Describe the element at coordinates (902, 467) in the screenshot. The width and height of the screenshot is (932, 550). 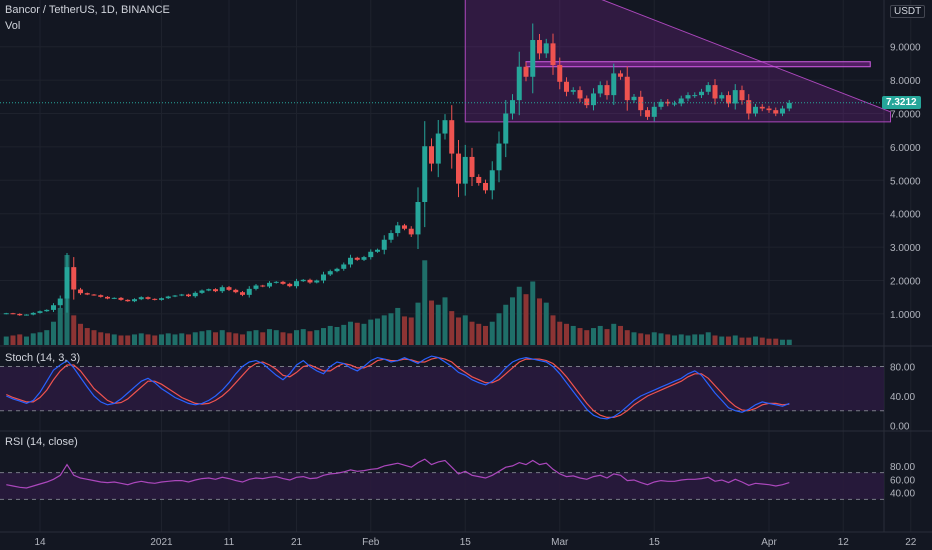
I see `rsi-tick-label: 80.00` at that location.